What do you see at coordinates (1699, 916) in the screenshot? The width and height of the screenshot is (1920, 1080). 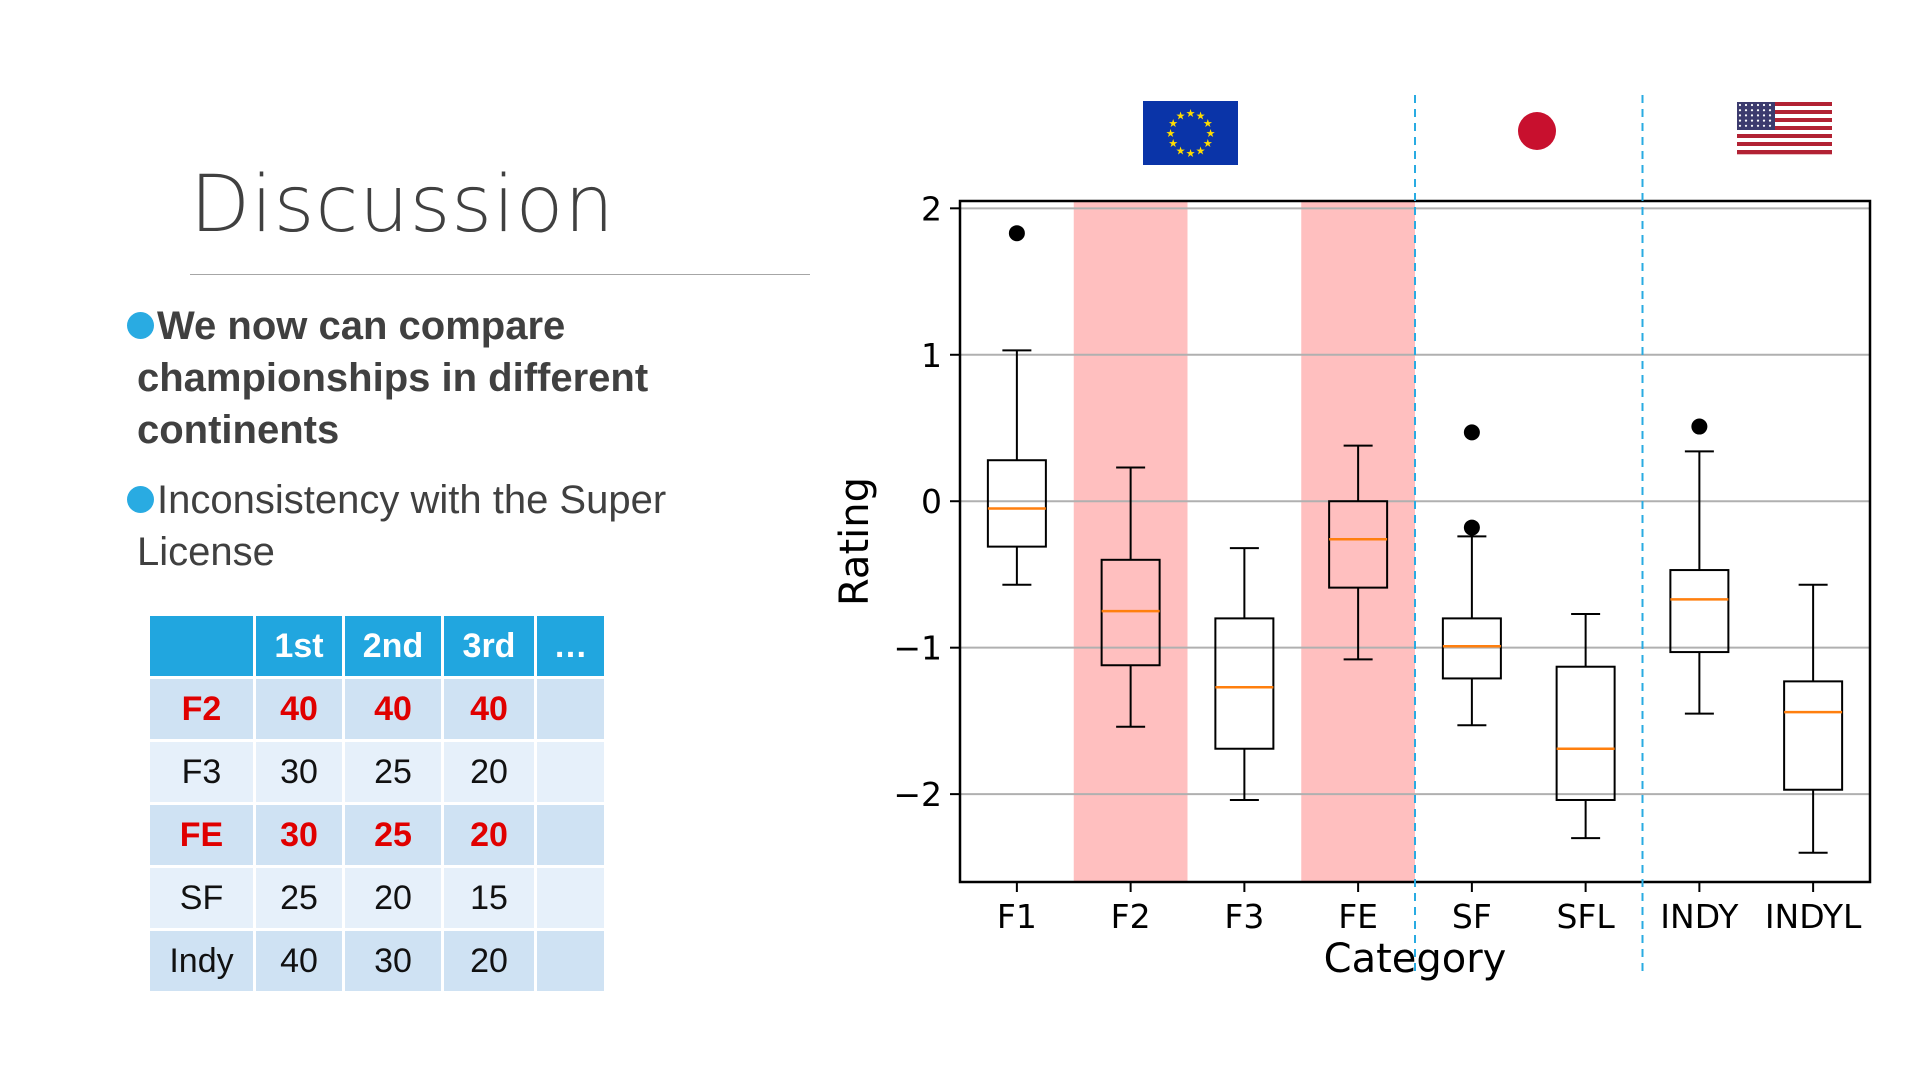 I see `x-tick-label: INDY` at bounding box center [1699, 916].